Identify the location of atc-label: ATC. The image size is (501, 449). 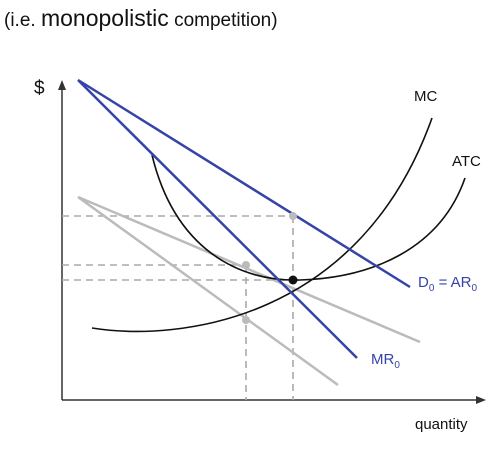
(466, 161).